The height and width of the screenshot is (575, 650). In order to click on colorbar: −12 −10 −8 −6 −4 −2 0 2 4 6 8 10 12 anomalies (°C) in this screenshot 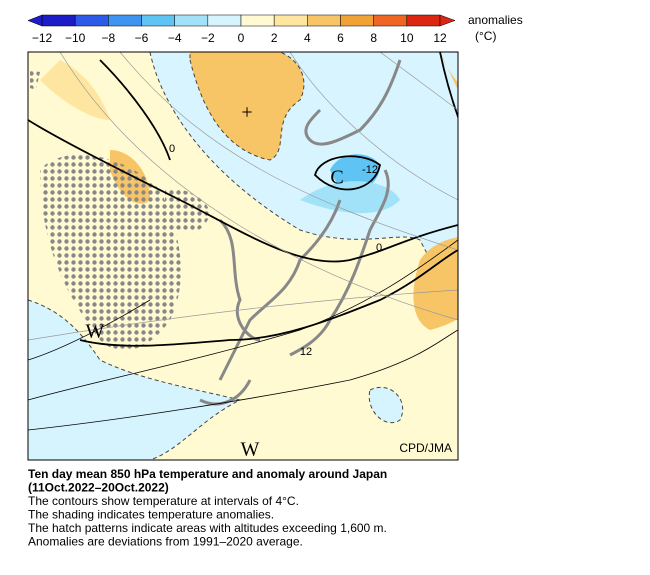, I will do `click(275, 29)`.